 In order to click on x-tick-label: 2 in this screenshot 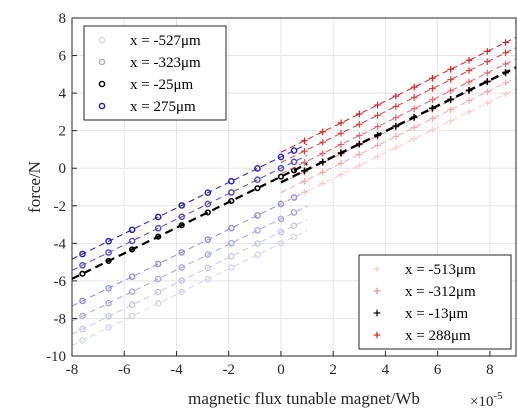, I will do `click(333, 370)`.